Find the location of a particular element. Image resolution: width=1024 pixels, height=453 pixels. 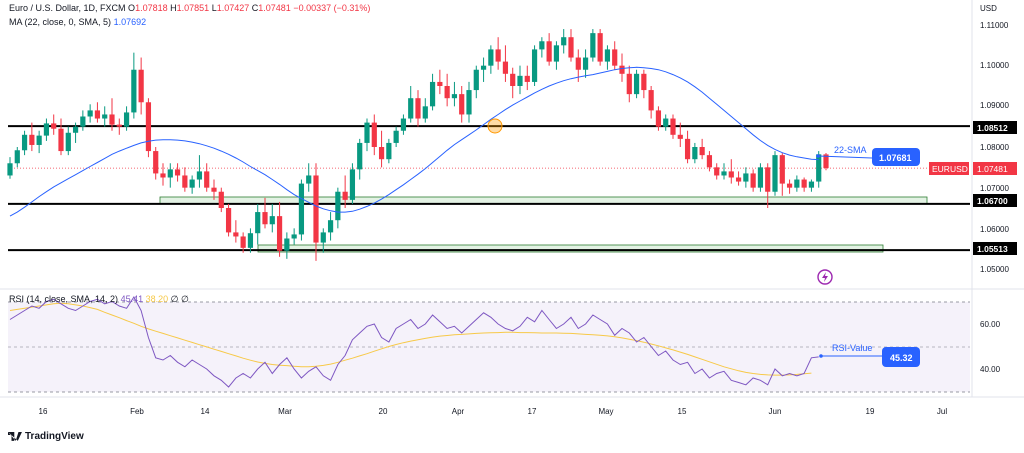

ma-legend: MA (22, close, 0, SMA, 5) 1.07692 is located at coordinates (77, 22).